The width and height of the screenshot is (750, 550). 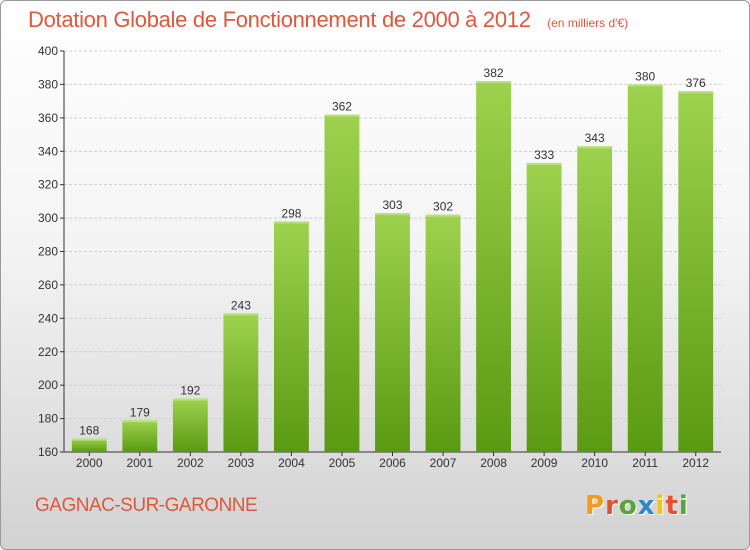 I want to click on x-tick-label: 2000, so click(x=89, y=463).